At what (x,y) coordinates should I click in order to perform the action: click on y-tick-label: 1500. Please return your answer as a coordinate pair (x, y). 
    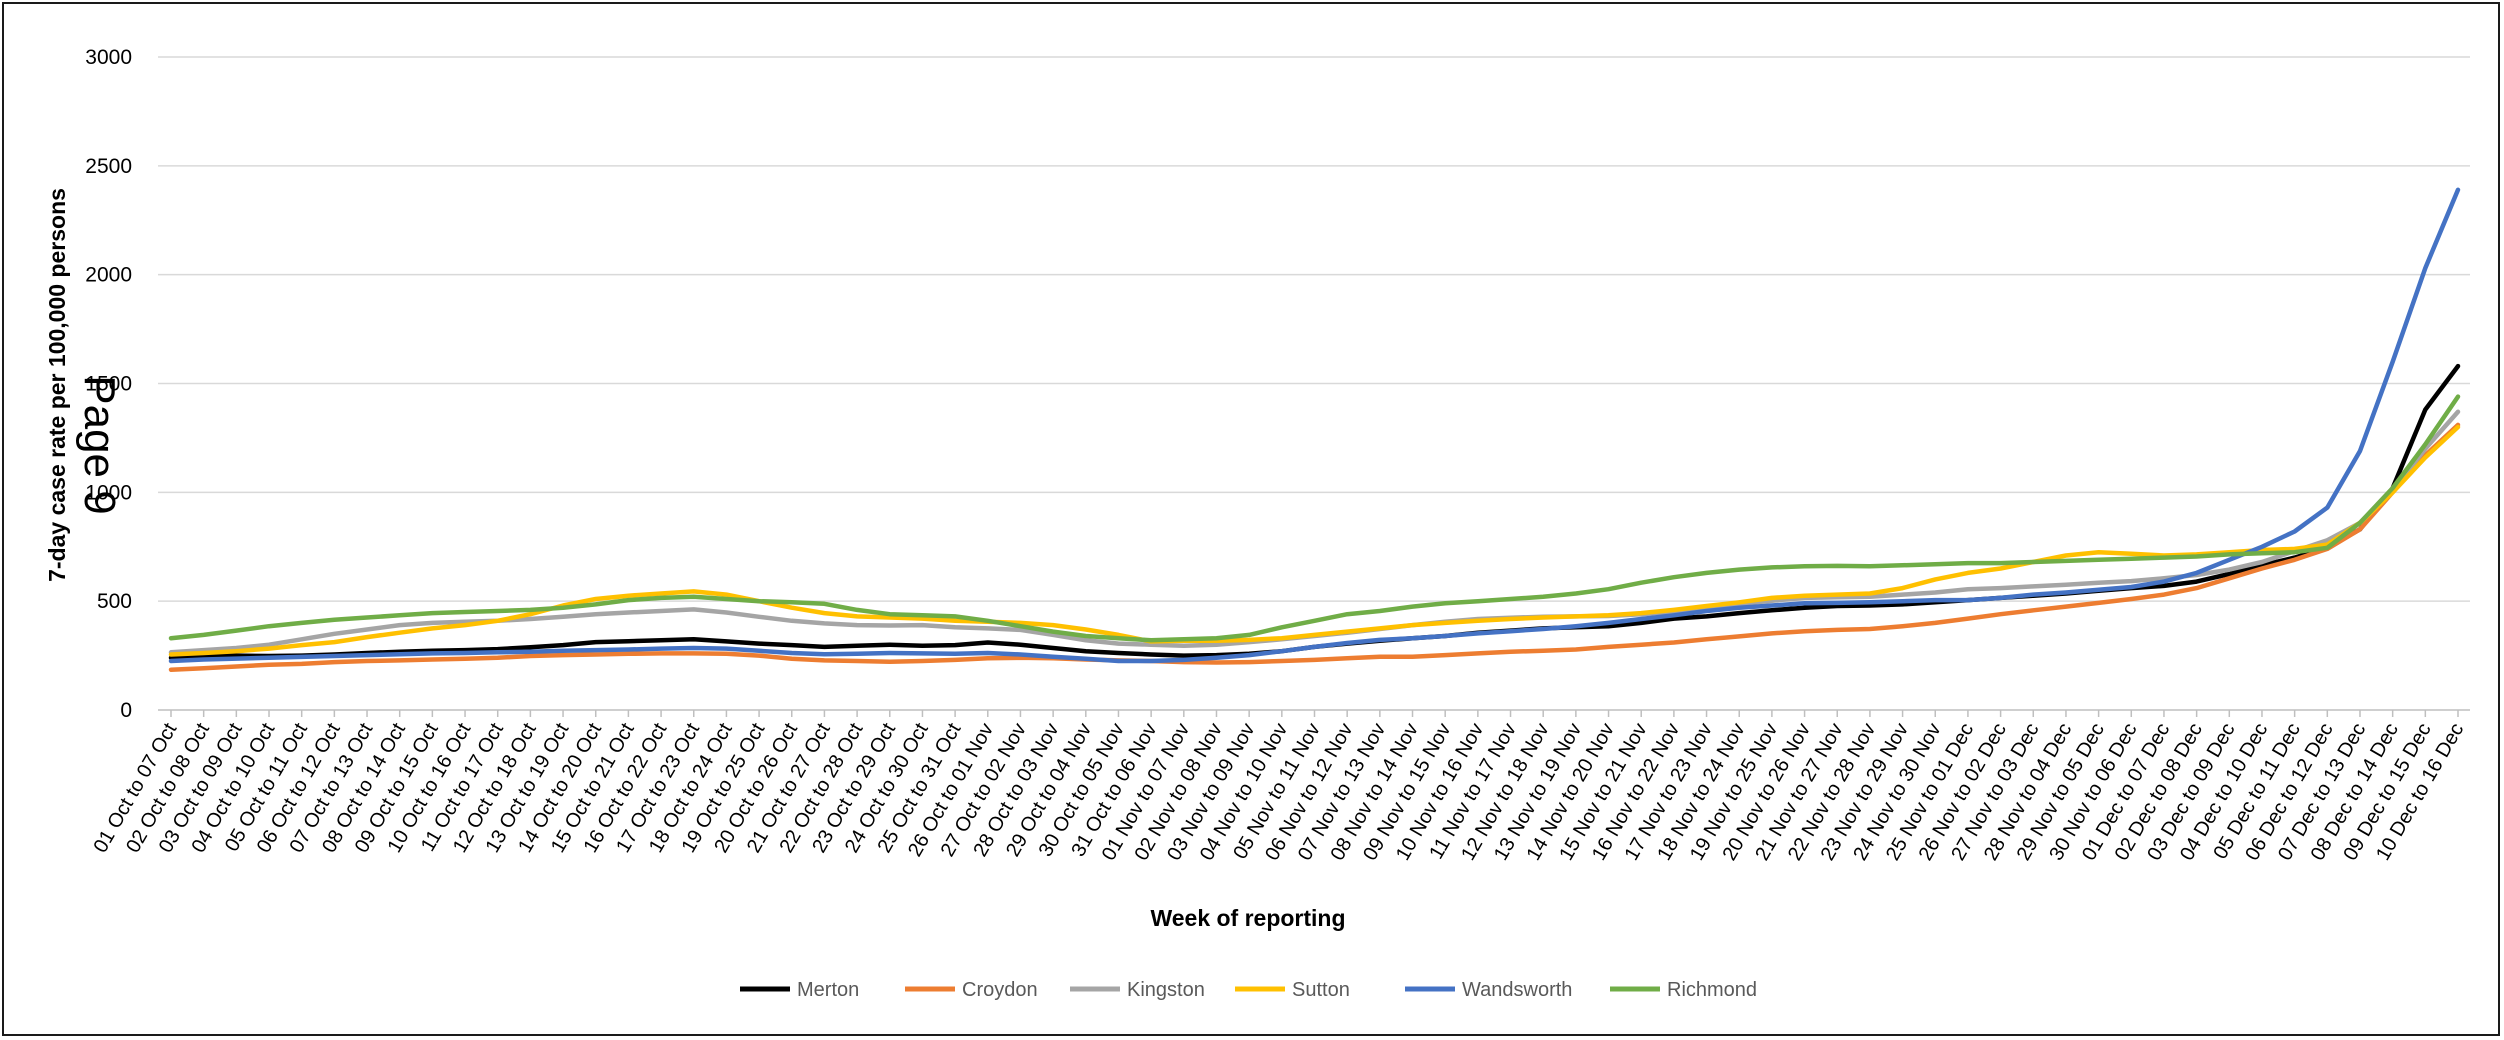
    Looking at the image, I should click on (108, 384).